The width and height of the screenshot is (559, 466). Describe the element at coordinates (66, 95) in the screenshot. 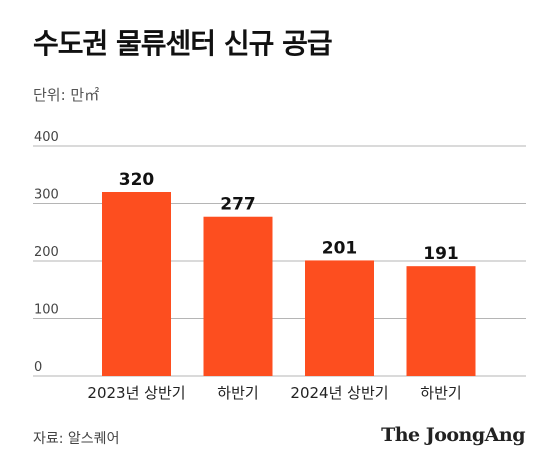

I see `unit-label: 단위: 만㎡` at that location.